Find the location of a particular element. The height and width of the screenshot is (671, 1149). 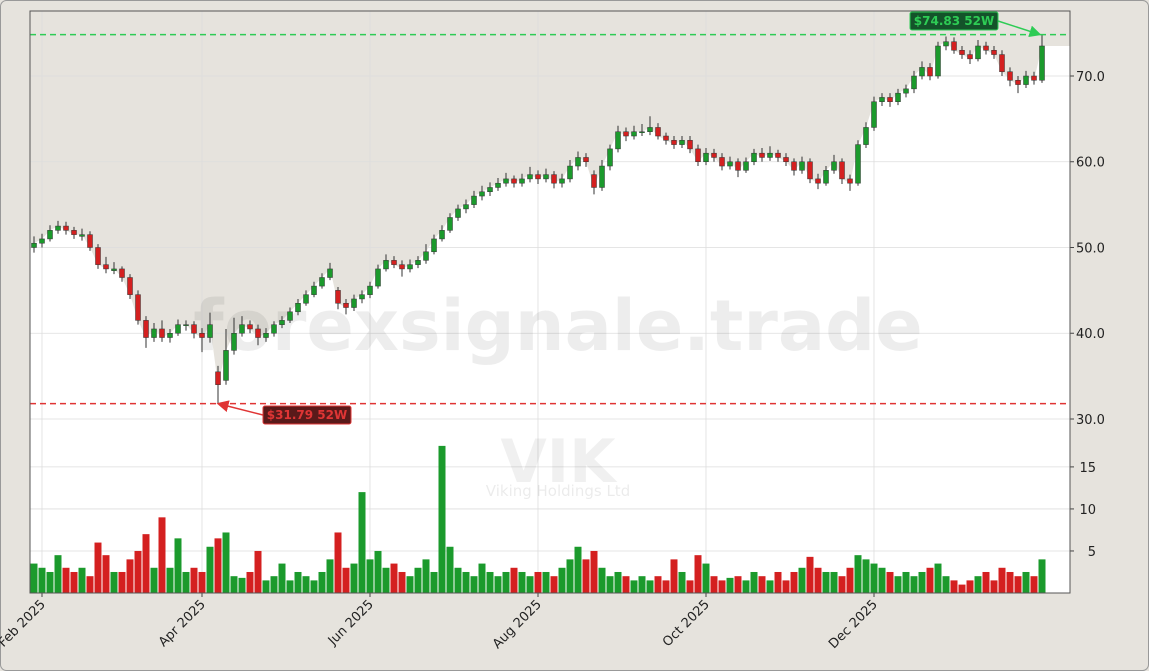

y-tick-label: 50.0 is located at coordinates (1090, 248).